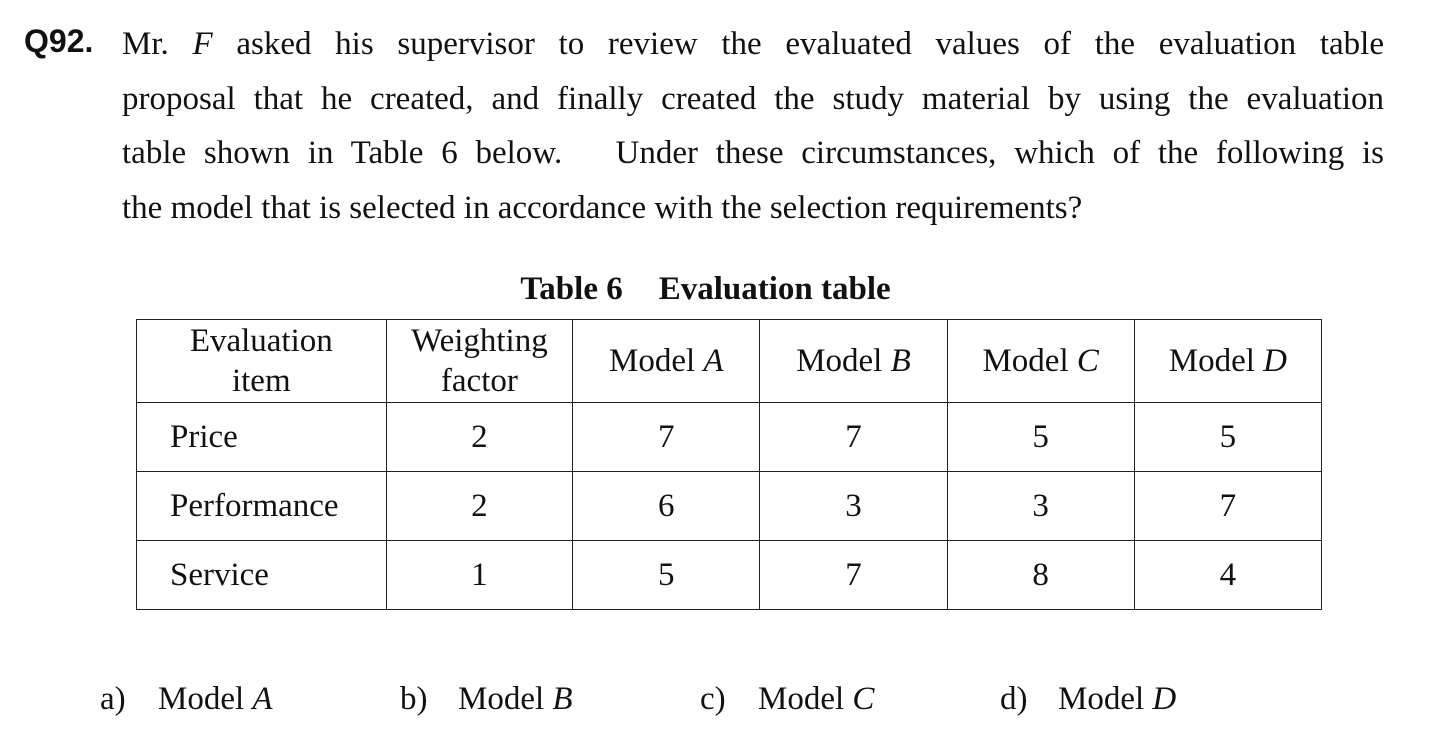 This screenshot has height=743, width=1450. What do you see at coordinates (1040, 575) in the screenshot?
I see `value-cell: 8` at bounding box center [1040, 575].